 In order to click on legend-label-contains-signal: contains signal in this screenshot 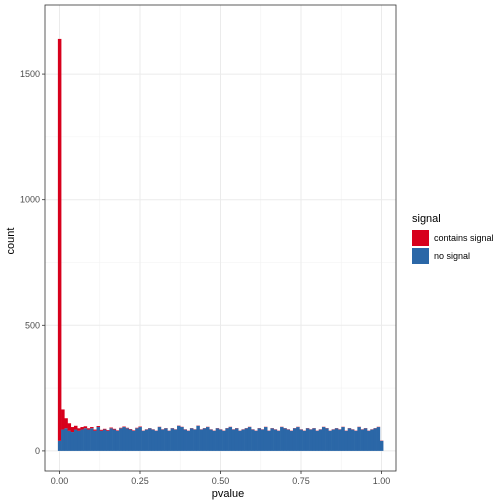, I will do `click(464, 238)`.